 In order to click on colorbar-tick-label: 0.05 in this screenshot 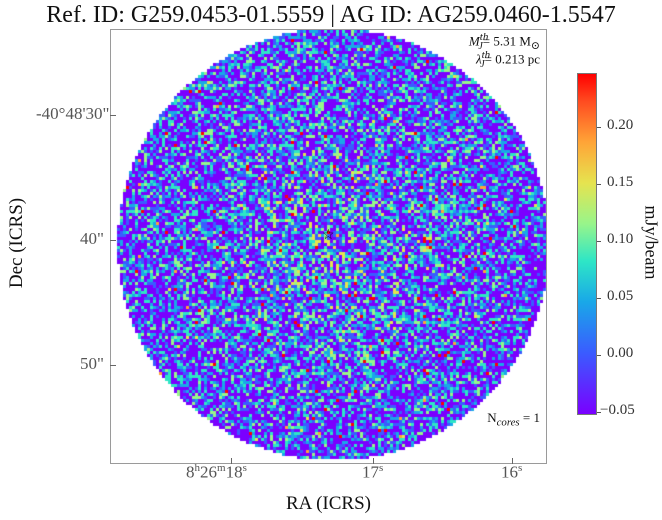, I will do `click(620, 296)`.